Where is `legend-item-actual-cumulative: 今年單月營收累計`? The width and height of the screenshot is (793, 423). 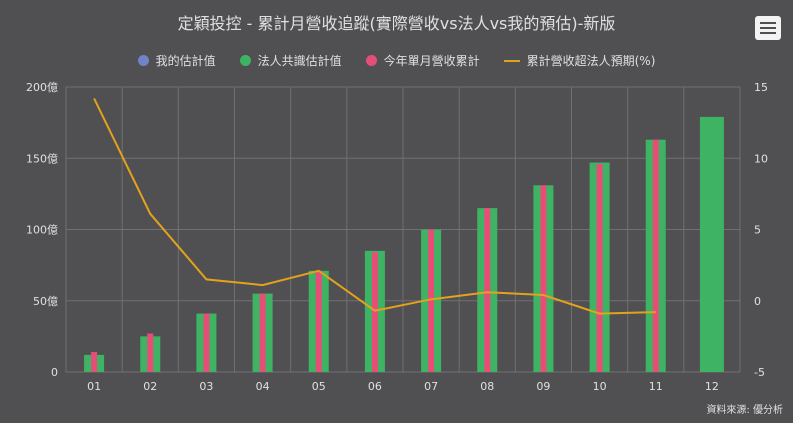 legend-item-actual-cumulative: 今年單月營收累計 is located at coordinates (422, 60).